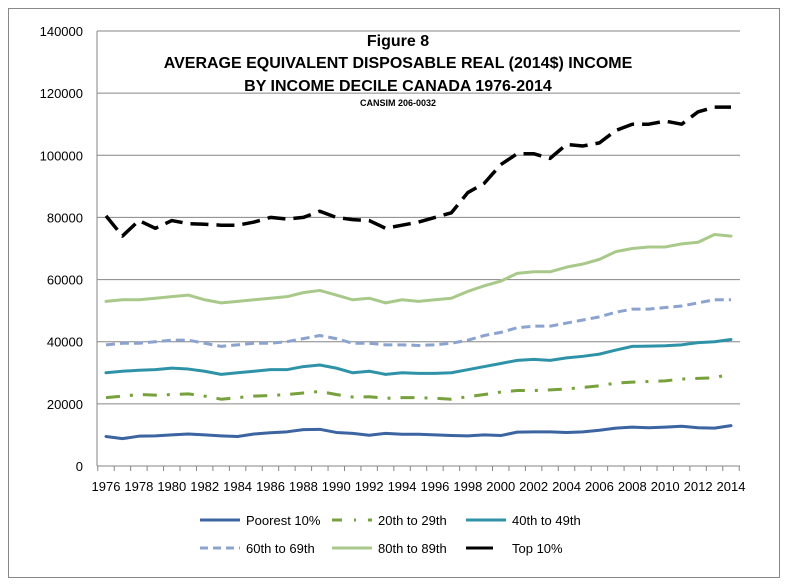 This screenshot has width=790, height=584. I want to click on legend-item: Poorest 10%, so click(260, 520).